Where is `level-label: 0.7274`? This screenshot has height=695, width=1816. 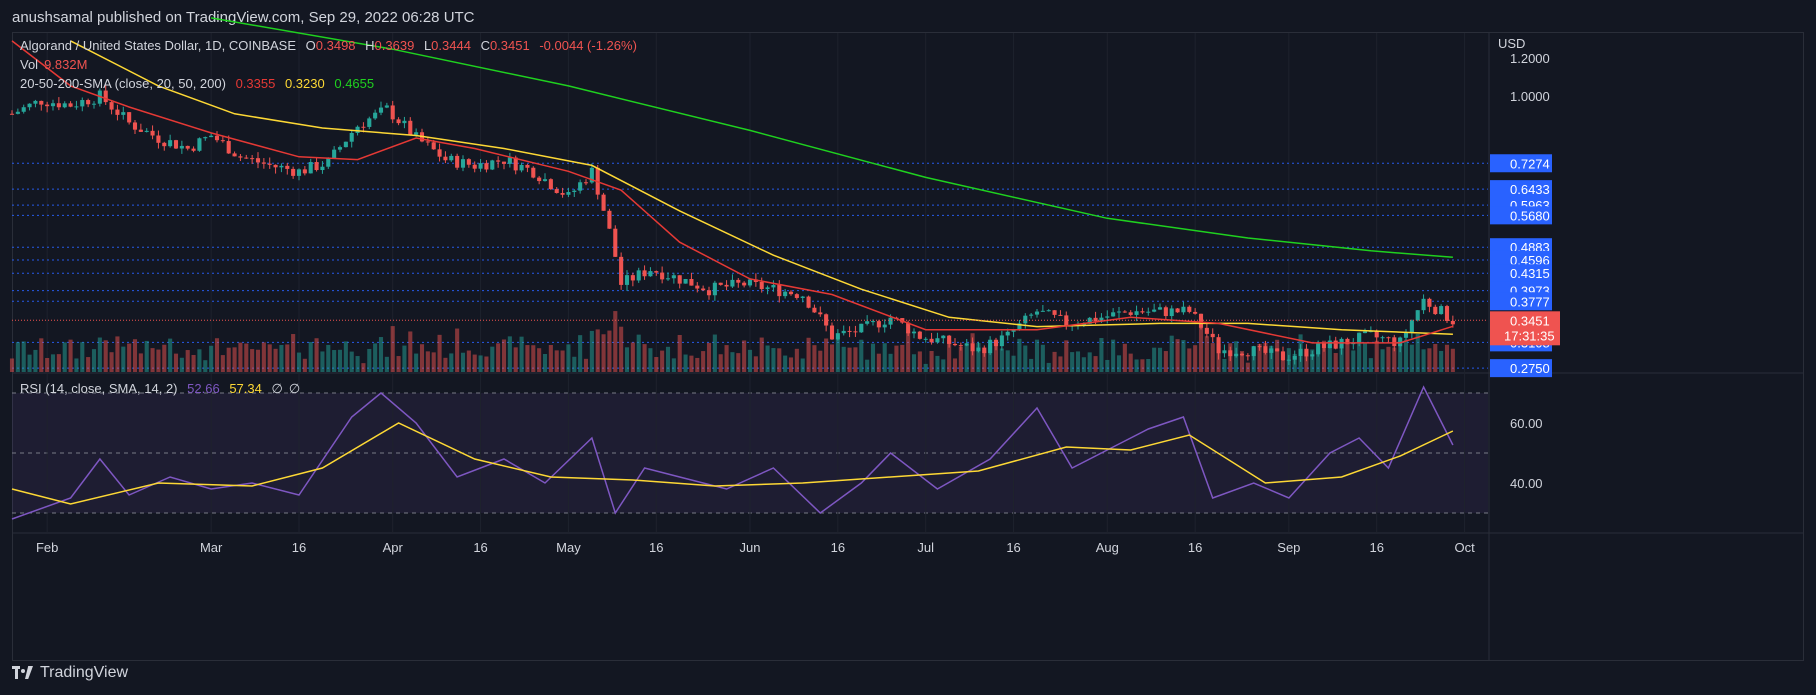 level-label: 0.7274 is located at coordinates (1530, 163).